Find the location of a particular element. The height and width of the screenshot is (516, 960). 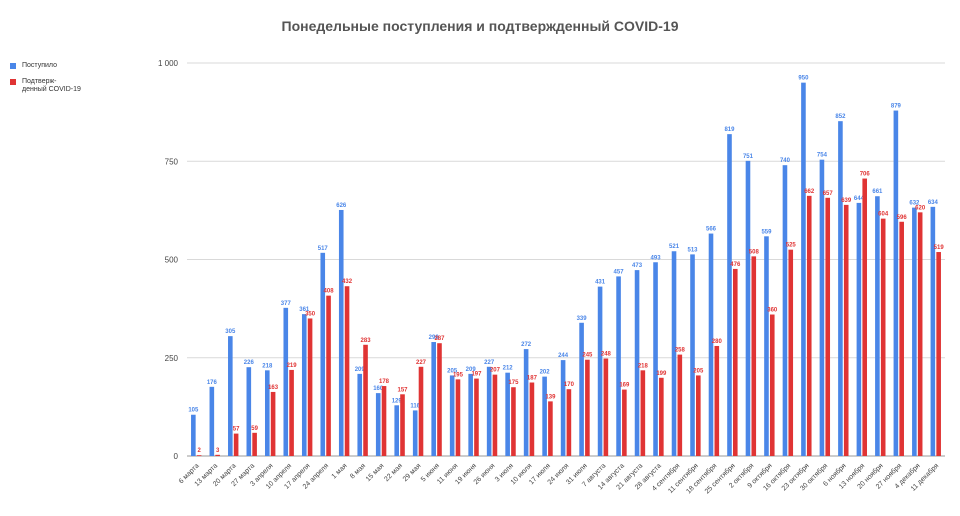

data-label-confirmed: 169 is located at coordinates (624, 386).